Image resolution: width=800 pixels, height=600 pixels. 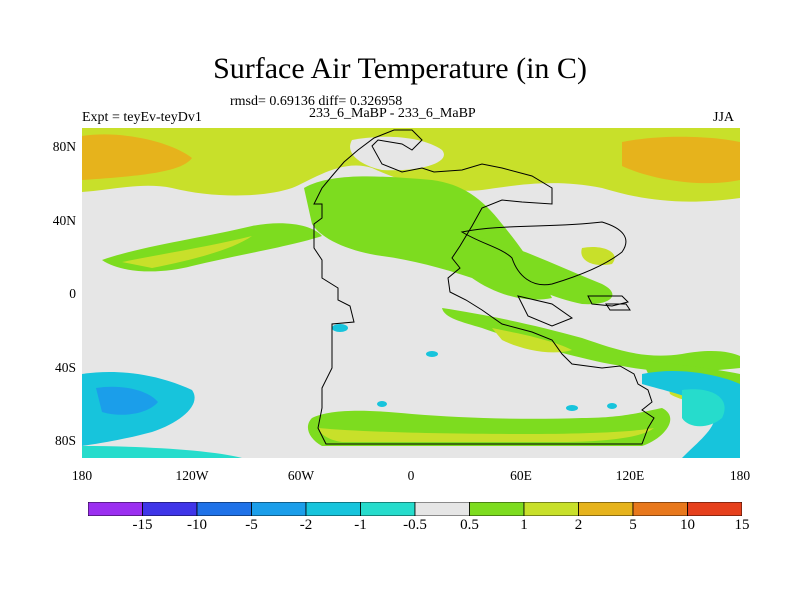 I want to click on chart-title: Surface Air Temperature (in C), so click(x=400, y=68).